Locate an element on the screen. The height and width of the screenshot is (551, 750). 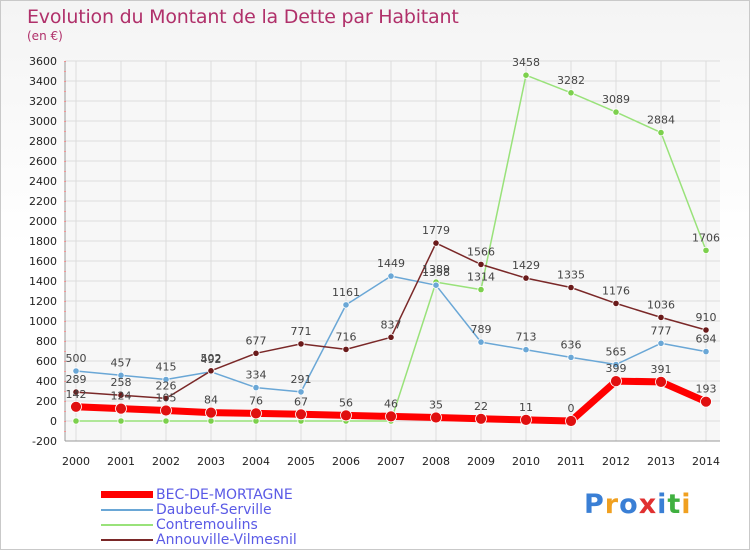
x-tick-label: 2007 is located at coordinates (391, 461).